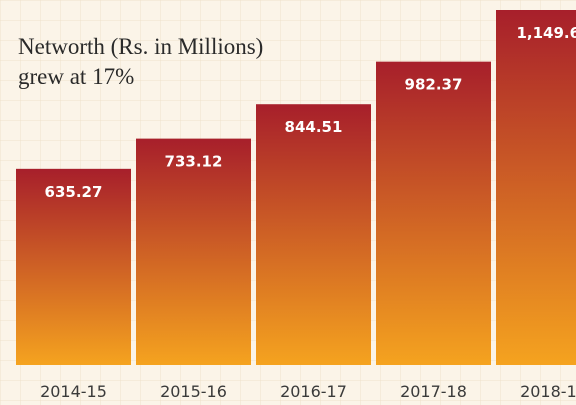 The height and width of the screenshot is (405, 576). What do you see at coordinates (140, 46) in the screenshot?
I see `chart-title: Networth (Rs. in Millions)` at bounding box center [140, 46].